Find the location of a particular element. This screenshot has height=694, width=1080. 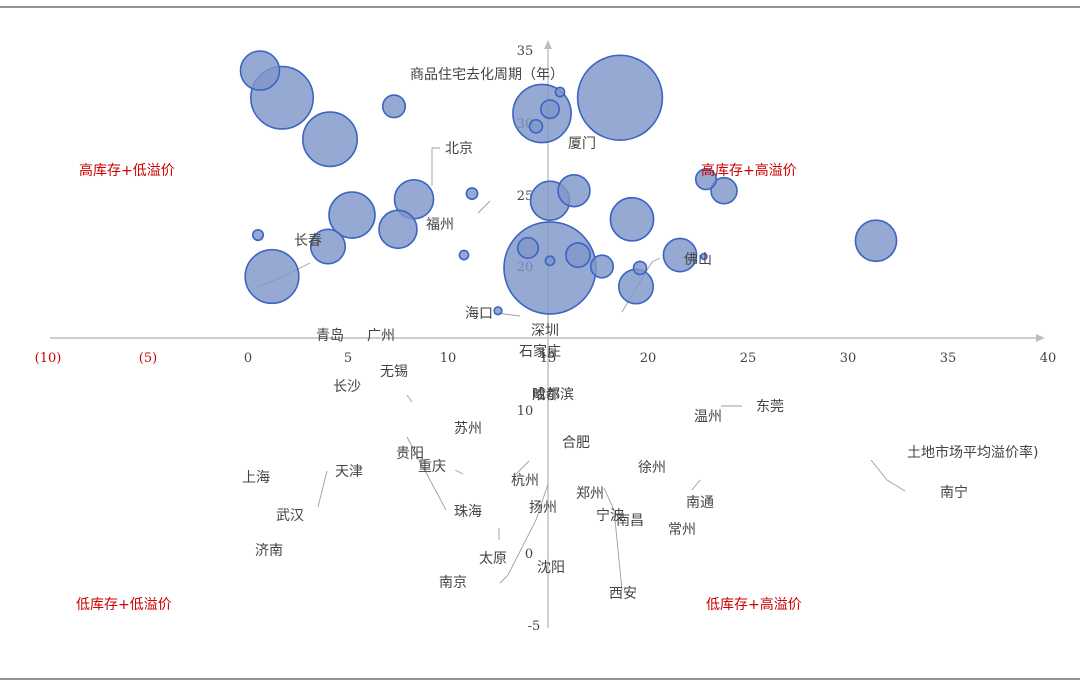

city-label: 贵阳 is located at coordinates (410, 454).